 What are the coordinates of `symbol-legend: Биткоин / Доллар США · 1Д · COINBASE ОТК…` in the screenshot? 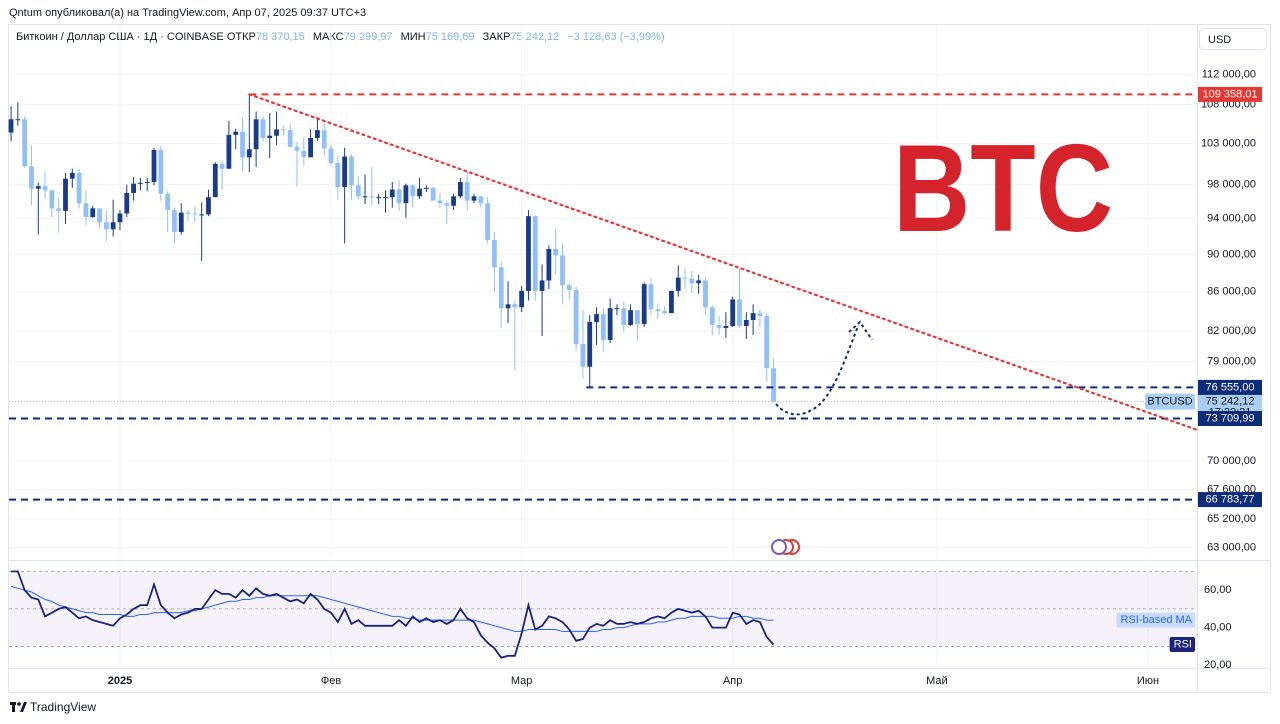 It's located at (343, 37).